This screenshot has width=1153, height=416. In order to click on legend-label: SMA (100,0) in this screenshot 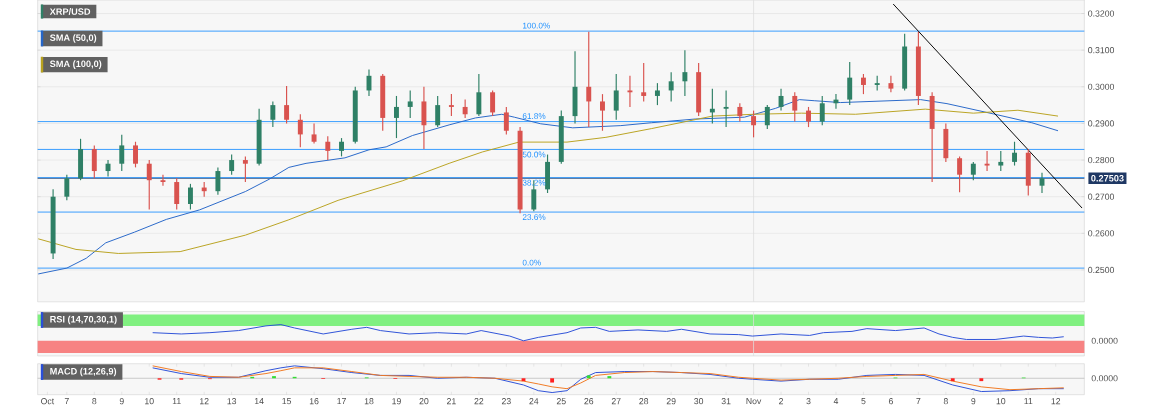, I will do `click(75, 64)`.